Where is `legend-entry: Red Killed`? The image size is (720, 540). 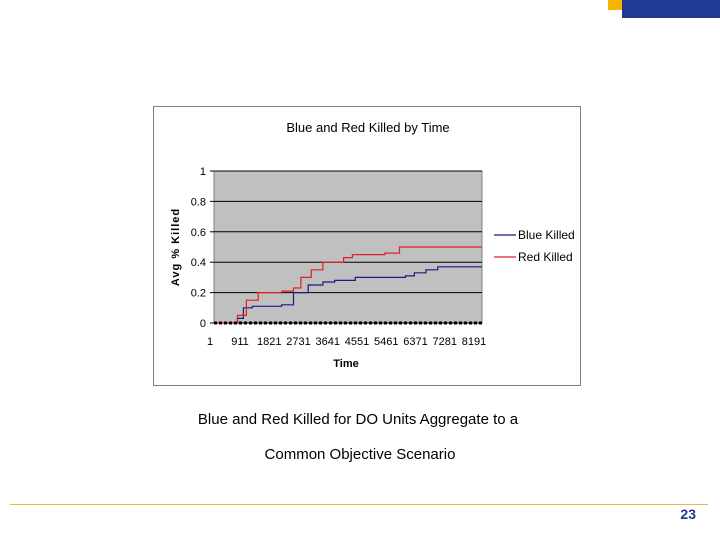
legend-entry: Red Killed is located at coordinates (545, 257).